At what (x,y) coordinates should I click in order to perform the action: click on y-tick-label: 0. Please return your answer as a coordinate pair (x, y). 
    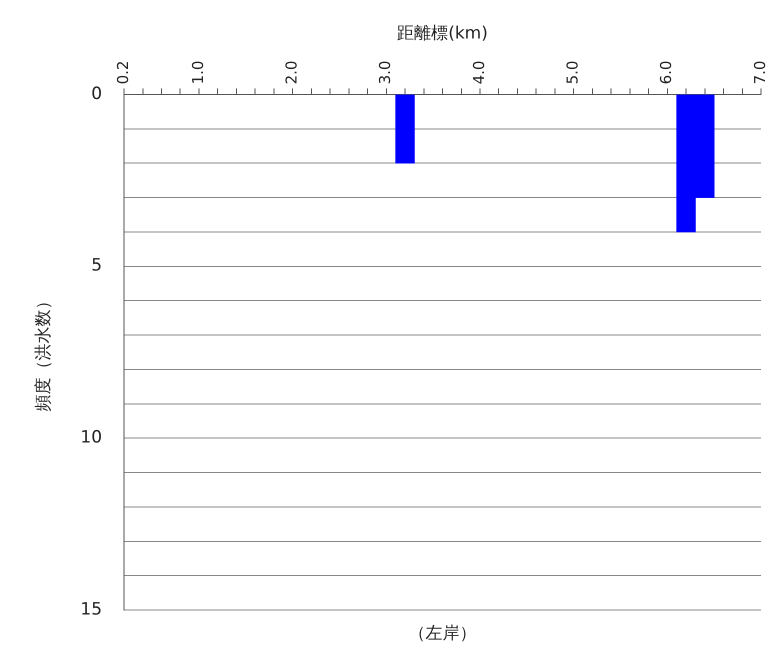
    Looking at the image, I should click on (96, 94).